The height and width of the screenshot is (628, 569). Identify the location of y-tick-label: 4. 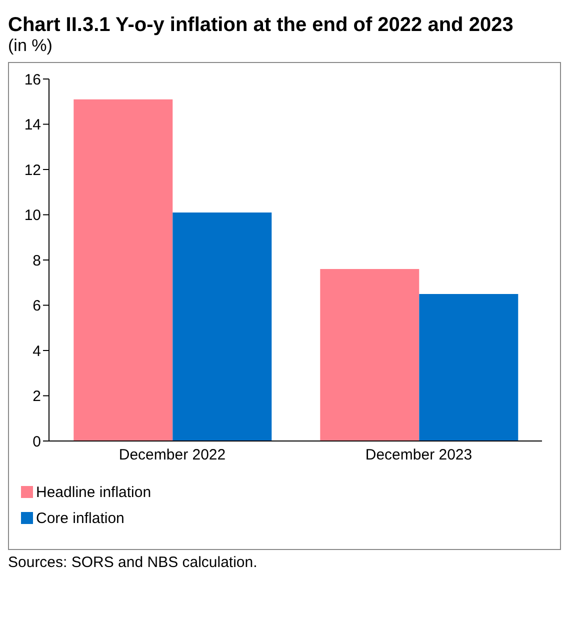
(36, 351).